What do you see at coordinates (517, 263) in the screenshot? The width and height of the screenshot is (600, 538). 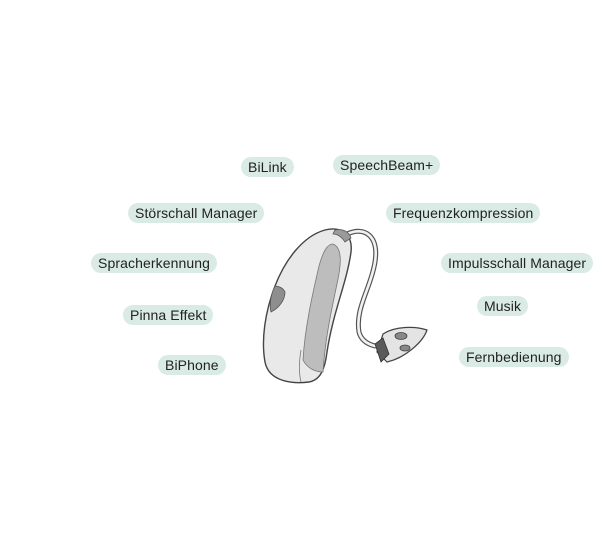 I see `feature-label-impulsschall-manager: Impulsschall Manager` at bounding box center [517, 263].